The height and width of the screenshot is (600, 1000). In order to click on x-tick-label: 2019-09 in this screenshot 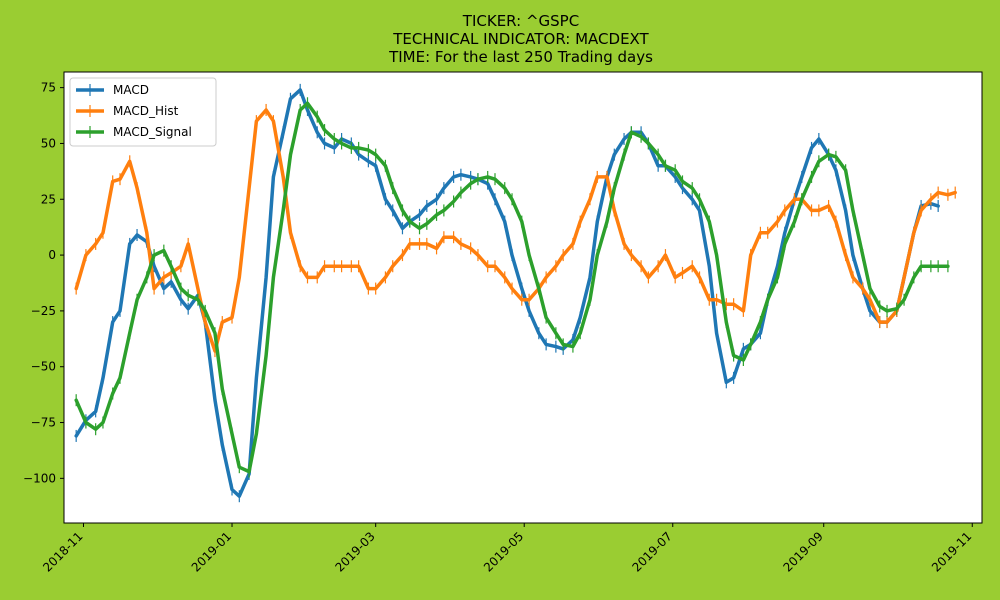, I will do `click(802, 551)`.